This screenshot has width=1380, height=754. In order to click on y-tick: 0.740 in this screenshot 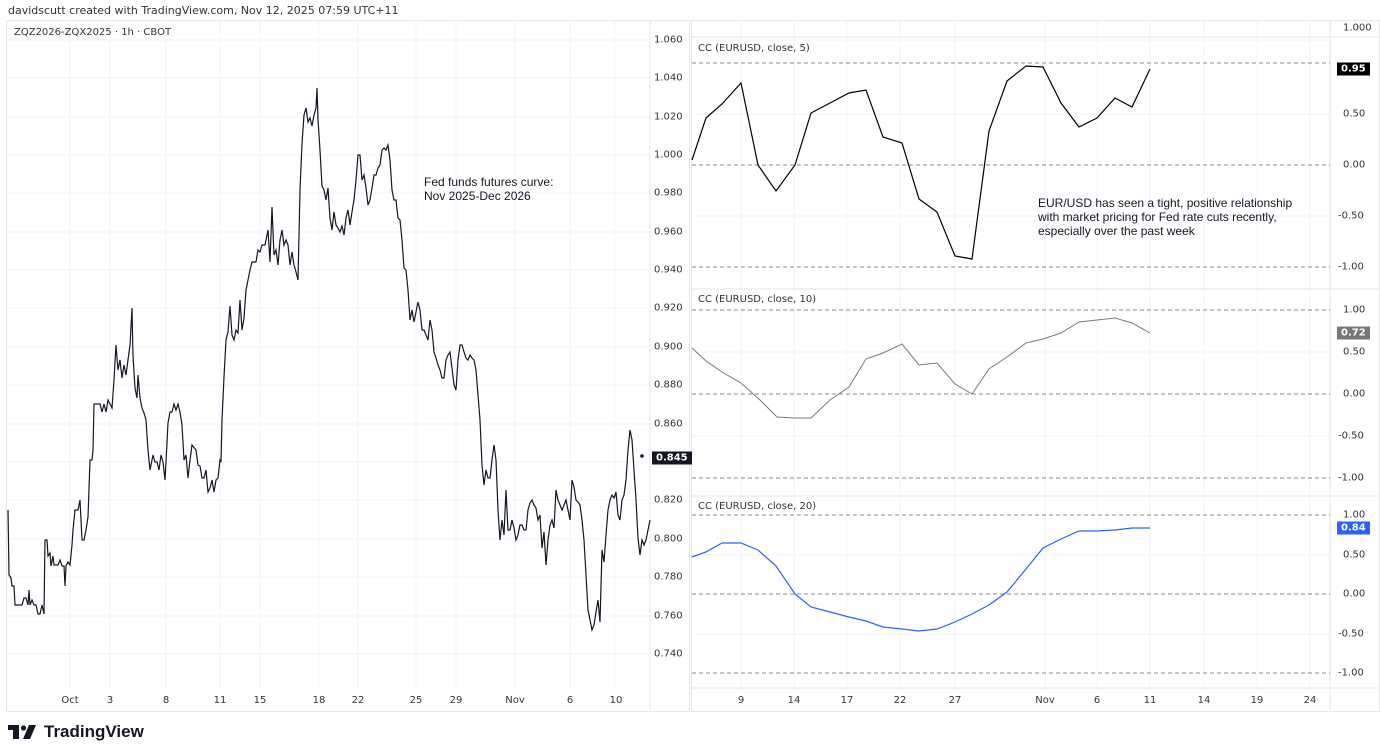, I will do `click(668, 654)`.